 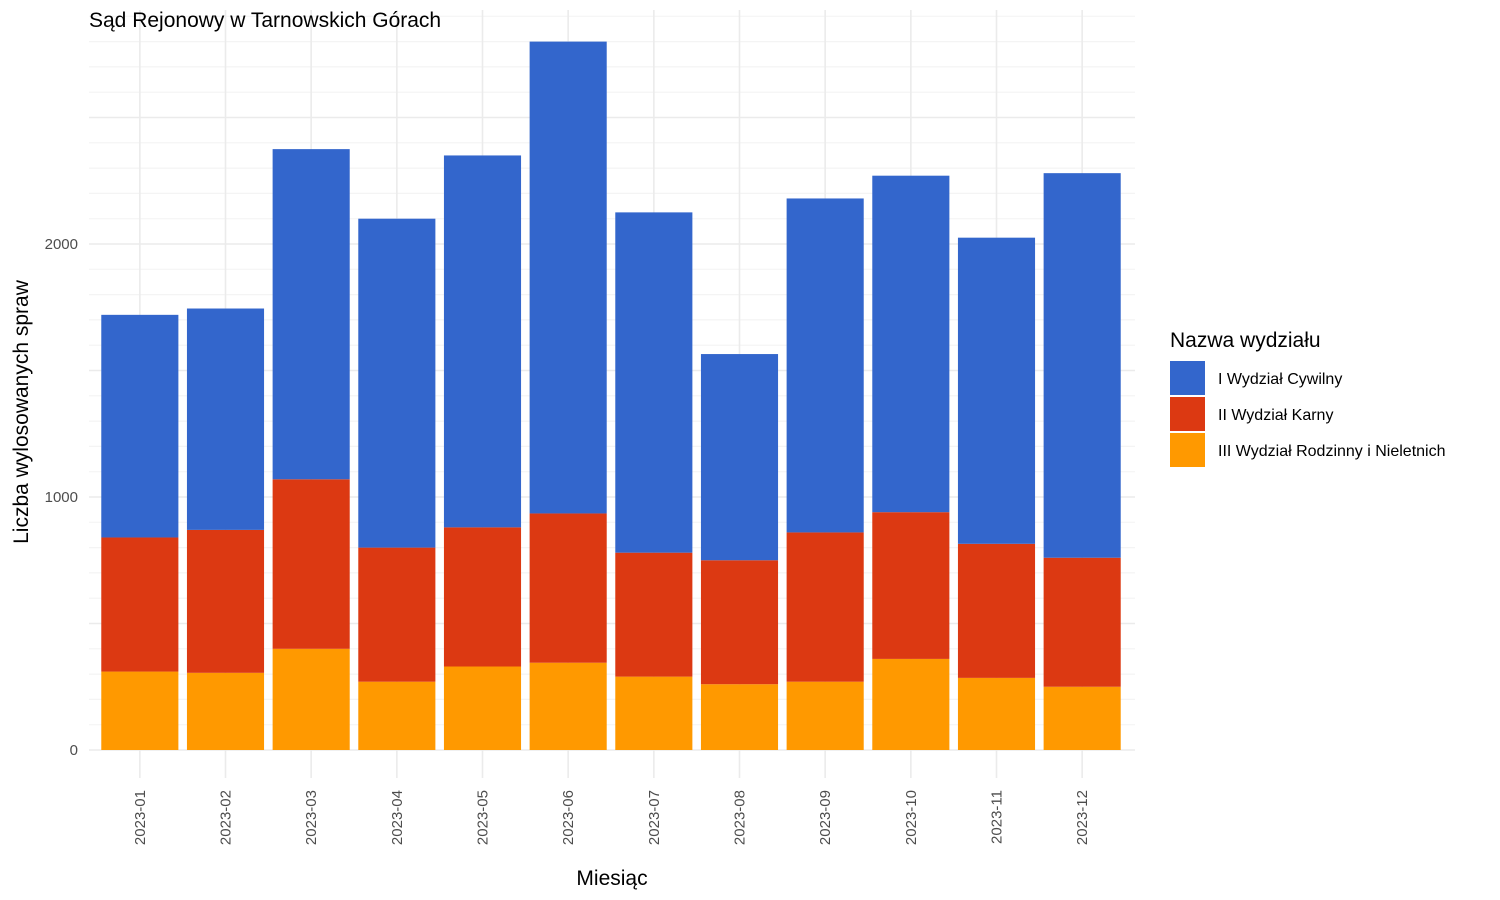 I want to click on x-tick-label: 2023-11, so click(x=997, y=817).